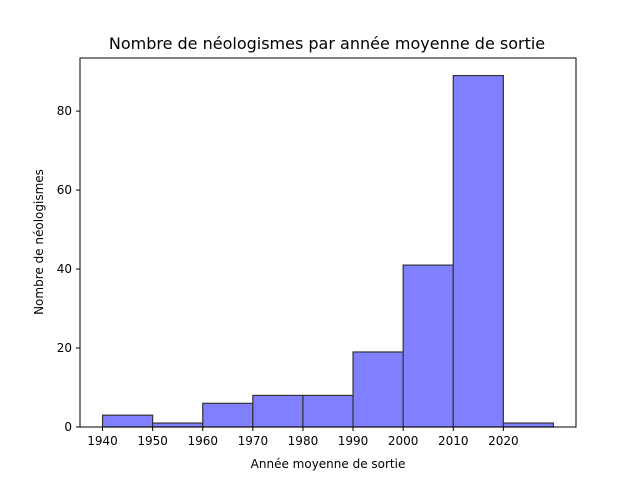 This screenshot has width=640, height=480. What do you see at coordinates (478, 251) in the screenshot?
I see `histogram-bar-2010` at bounding box center [478, 251].